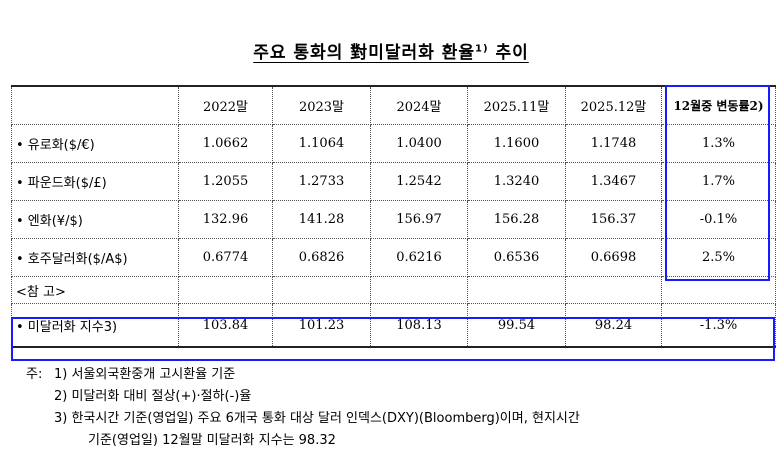  I want to click on row-label: • 파운드화($/£), so click(95, 181).